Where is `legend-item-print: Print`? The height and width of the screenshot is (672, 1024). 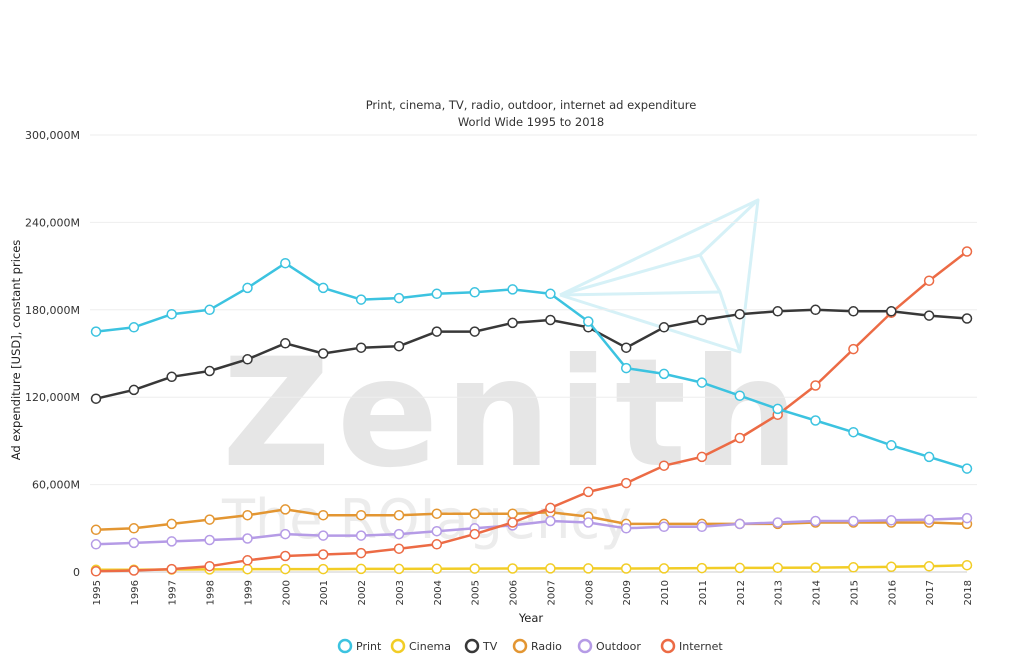 legend-item-print: Print is located at coordinates (359, 646).